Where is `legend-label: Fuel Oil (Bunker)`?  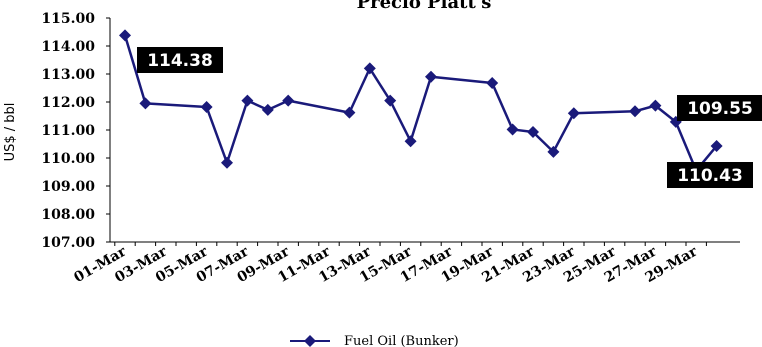 legend-label: Fuel Oil (Bunker) is located at coordinates (401, 340).